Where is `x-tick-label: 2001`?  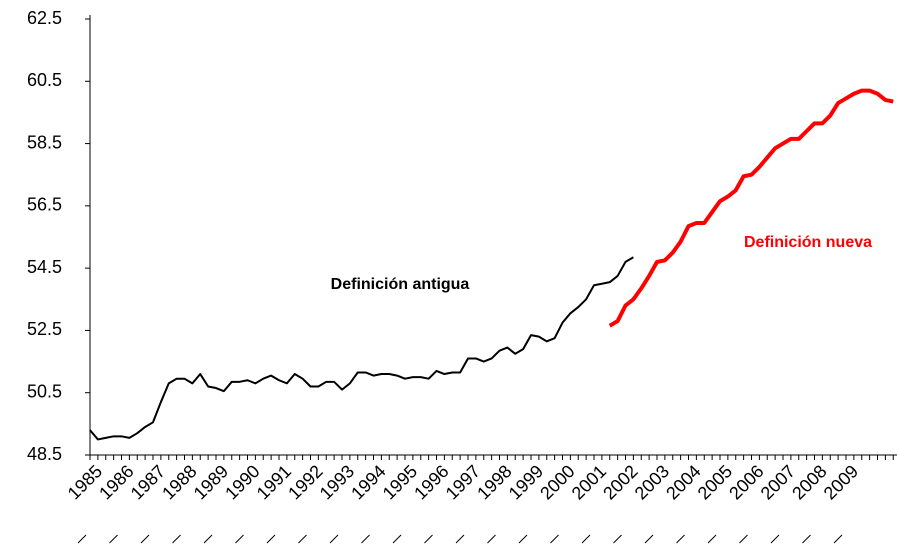
x-tick-label: 2001 is located at coordinates (589, 482).